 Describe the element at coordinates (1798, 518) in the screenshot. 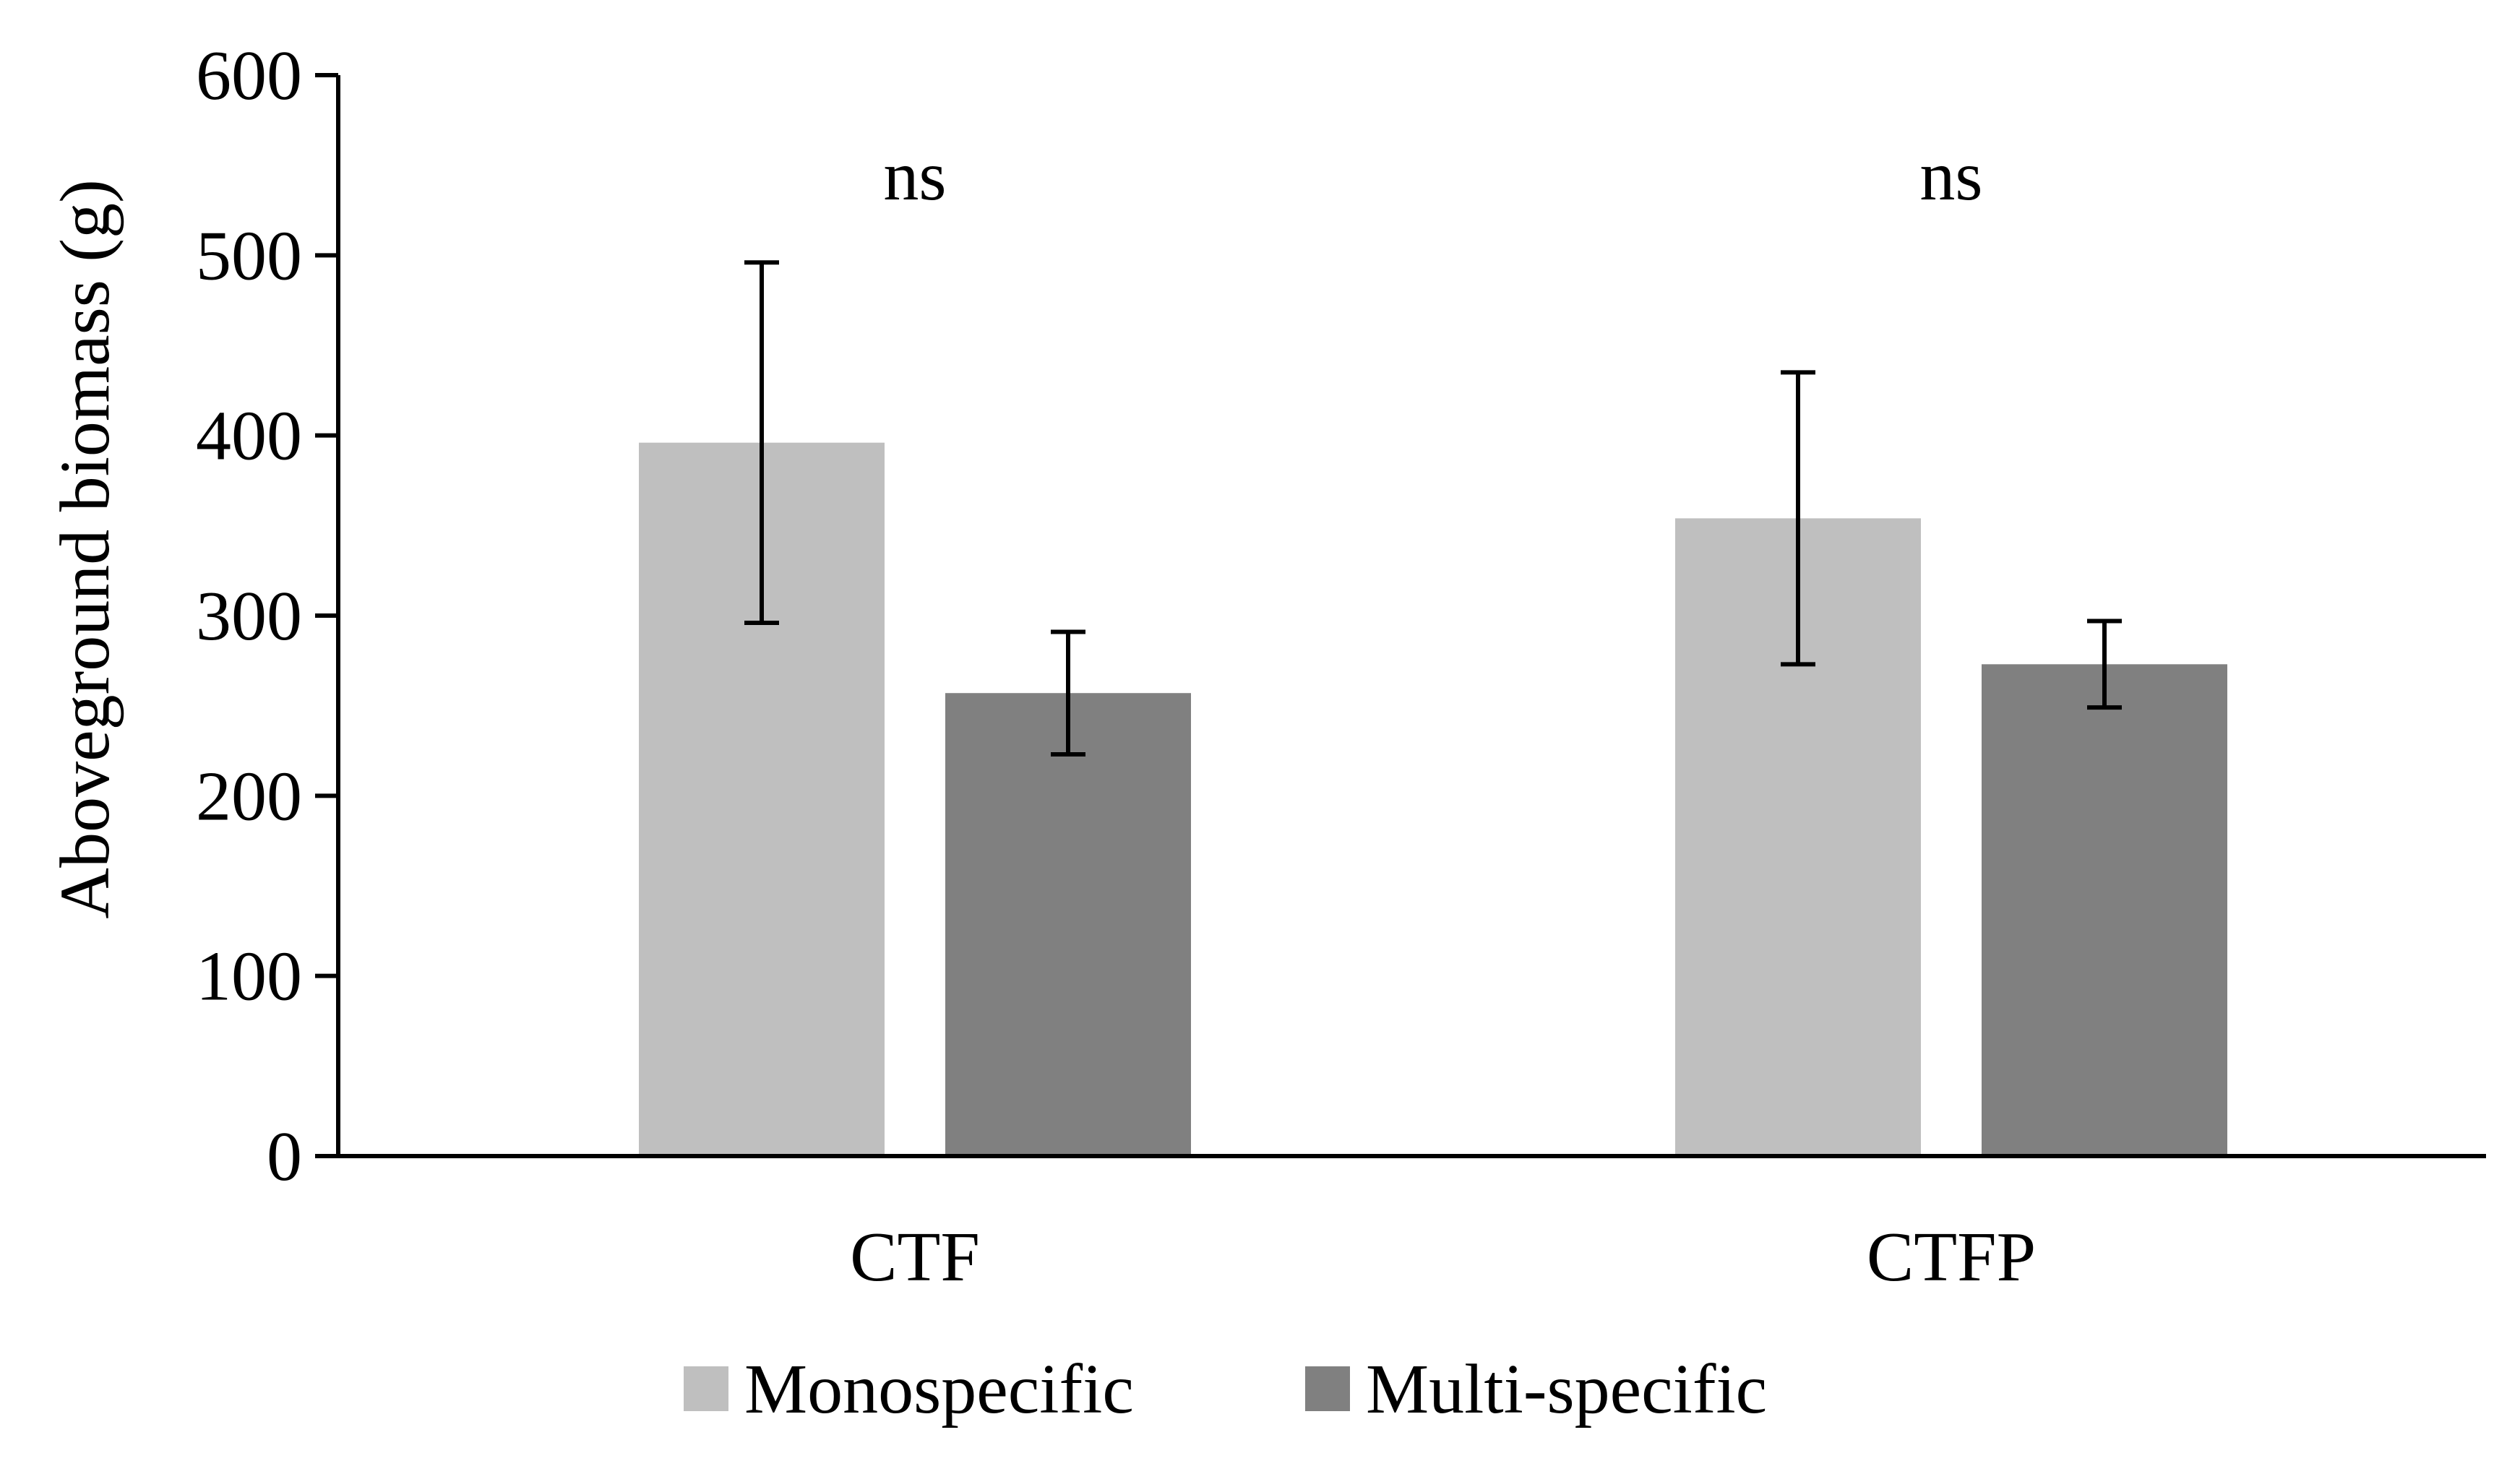

I see `error-bar-ctfp-monospecific` at that location.